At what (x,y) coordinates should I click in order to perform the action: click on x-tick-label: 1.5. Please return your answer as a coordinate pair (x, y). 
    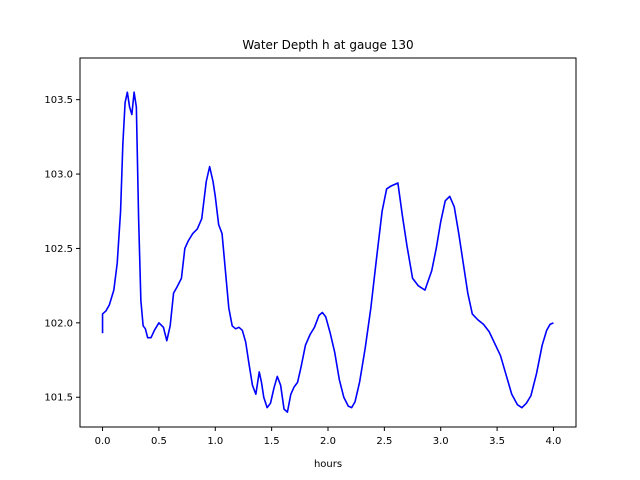
    Looking at the image, I should click on (272, 441).